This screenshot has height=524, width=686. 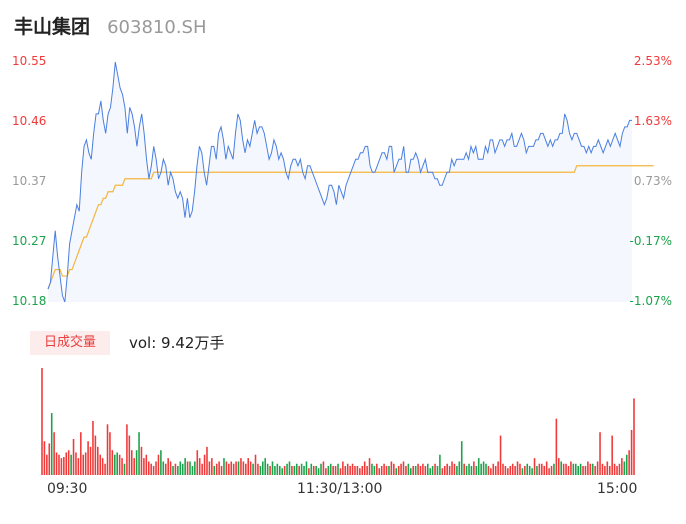 What do you see at coordinates (110, 26) in the screenshot?
I see `stock-header: 丰山集团 603810.SH` at bounding box center [110, 26].